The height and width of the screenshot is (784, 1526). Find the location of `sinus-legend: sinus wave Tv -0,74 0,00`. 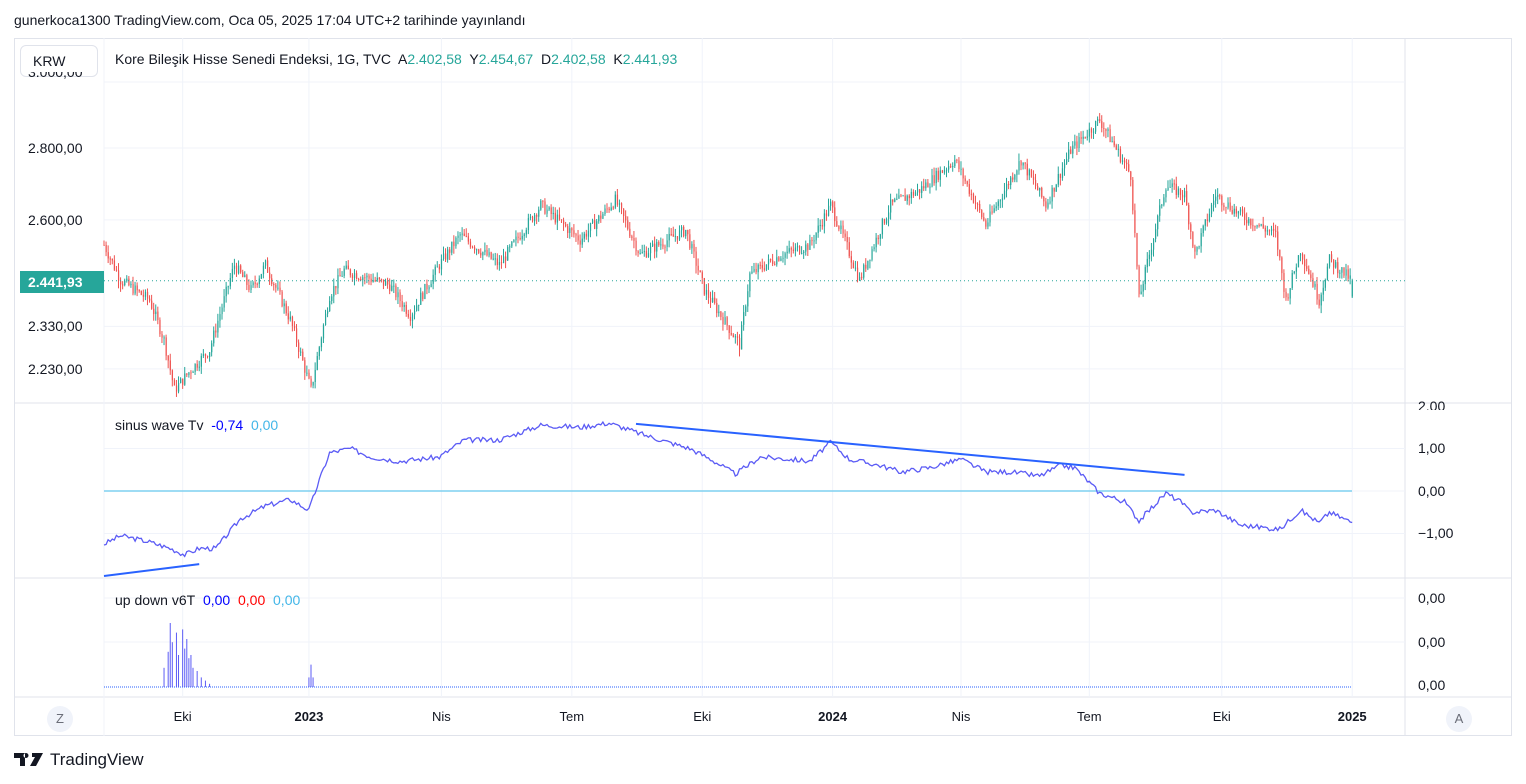

sinus-legend: sinus wave Tv -0,74 0,00 is located at coordinates (197, 425).